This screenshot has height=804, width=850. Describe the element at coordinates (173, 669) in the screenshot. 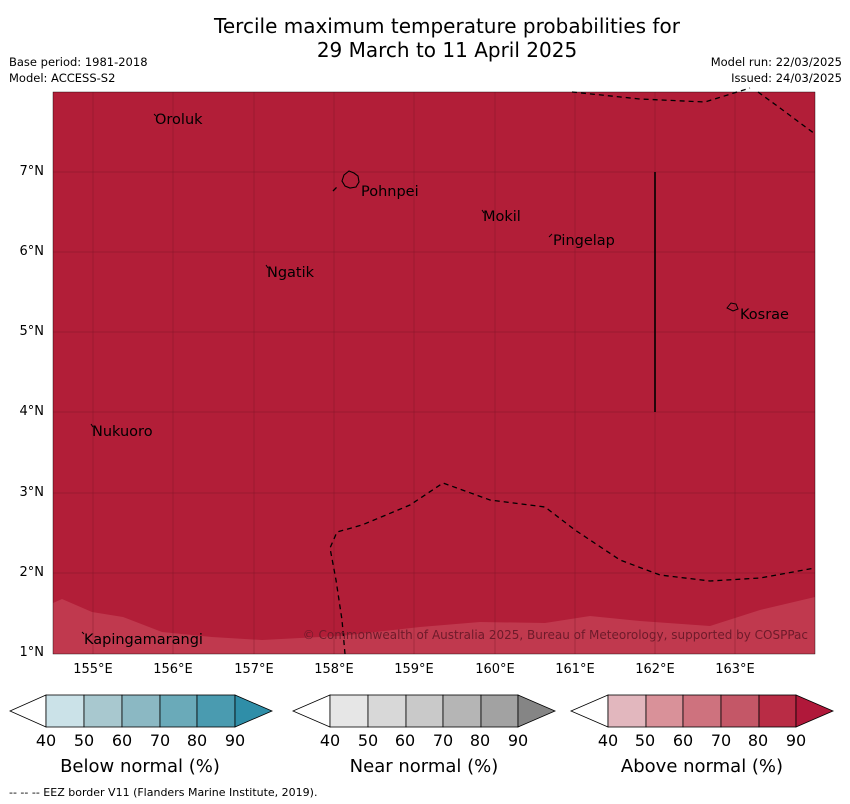

I see `lon-tick-156: 156°E` at that location.